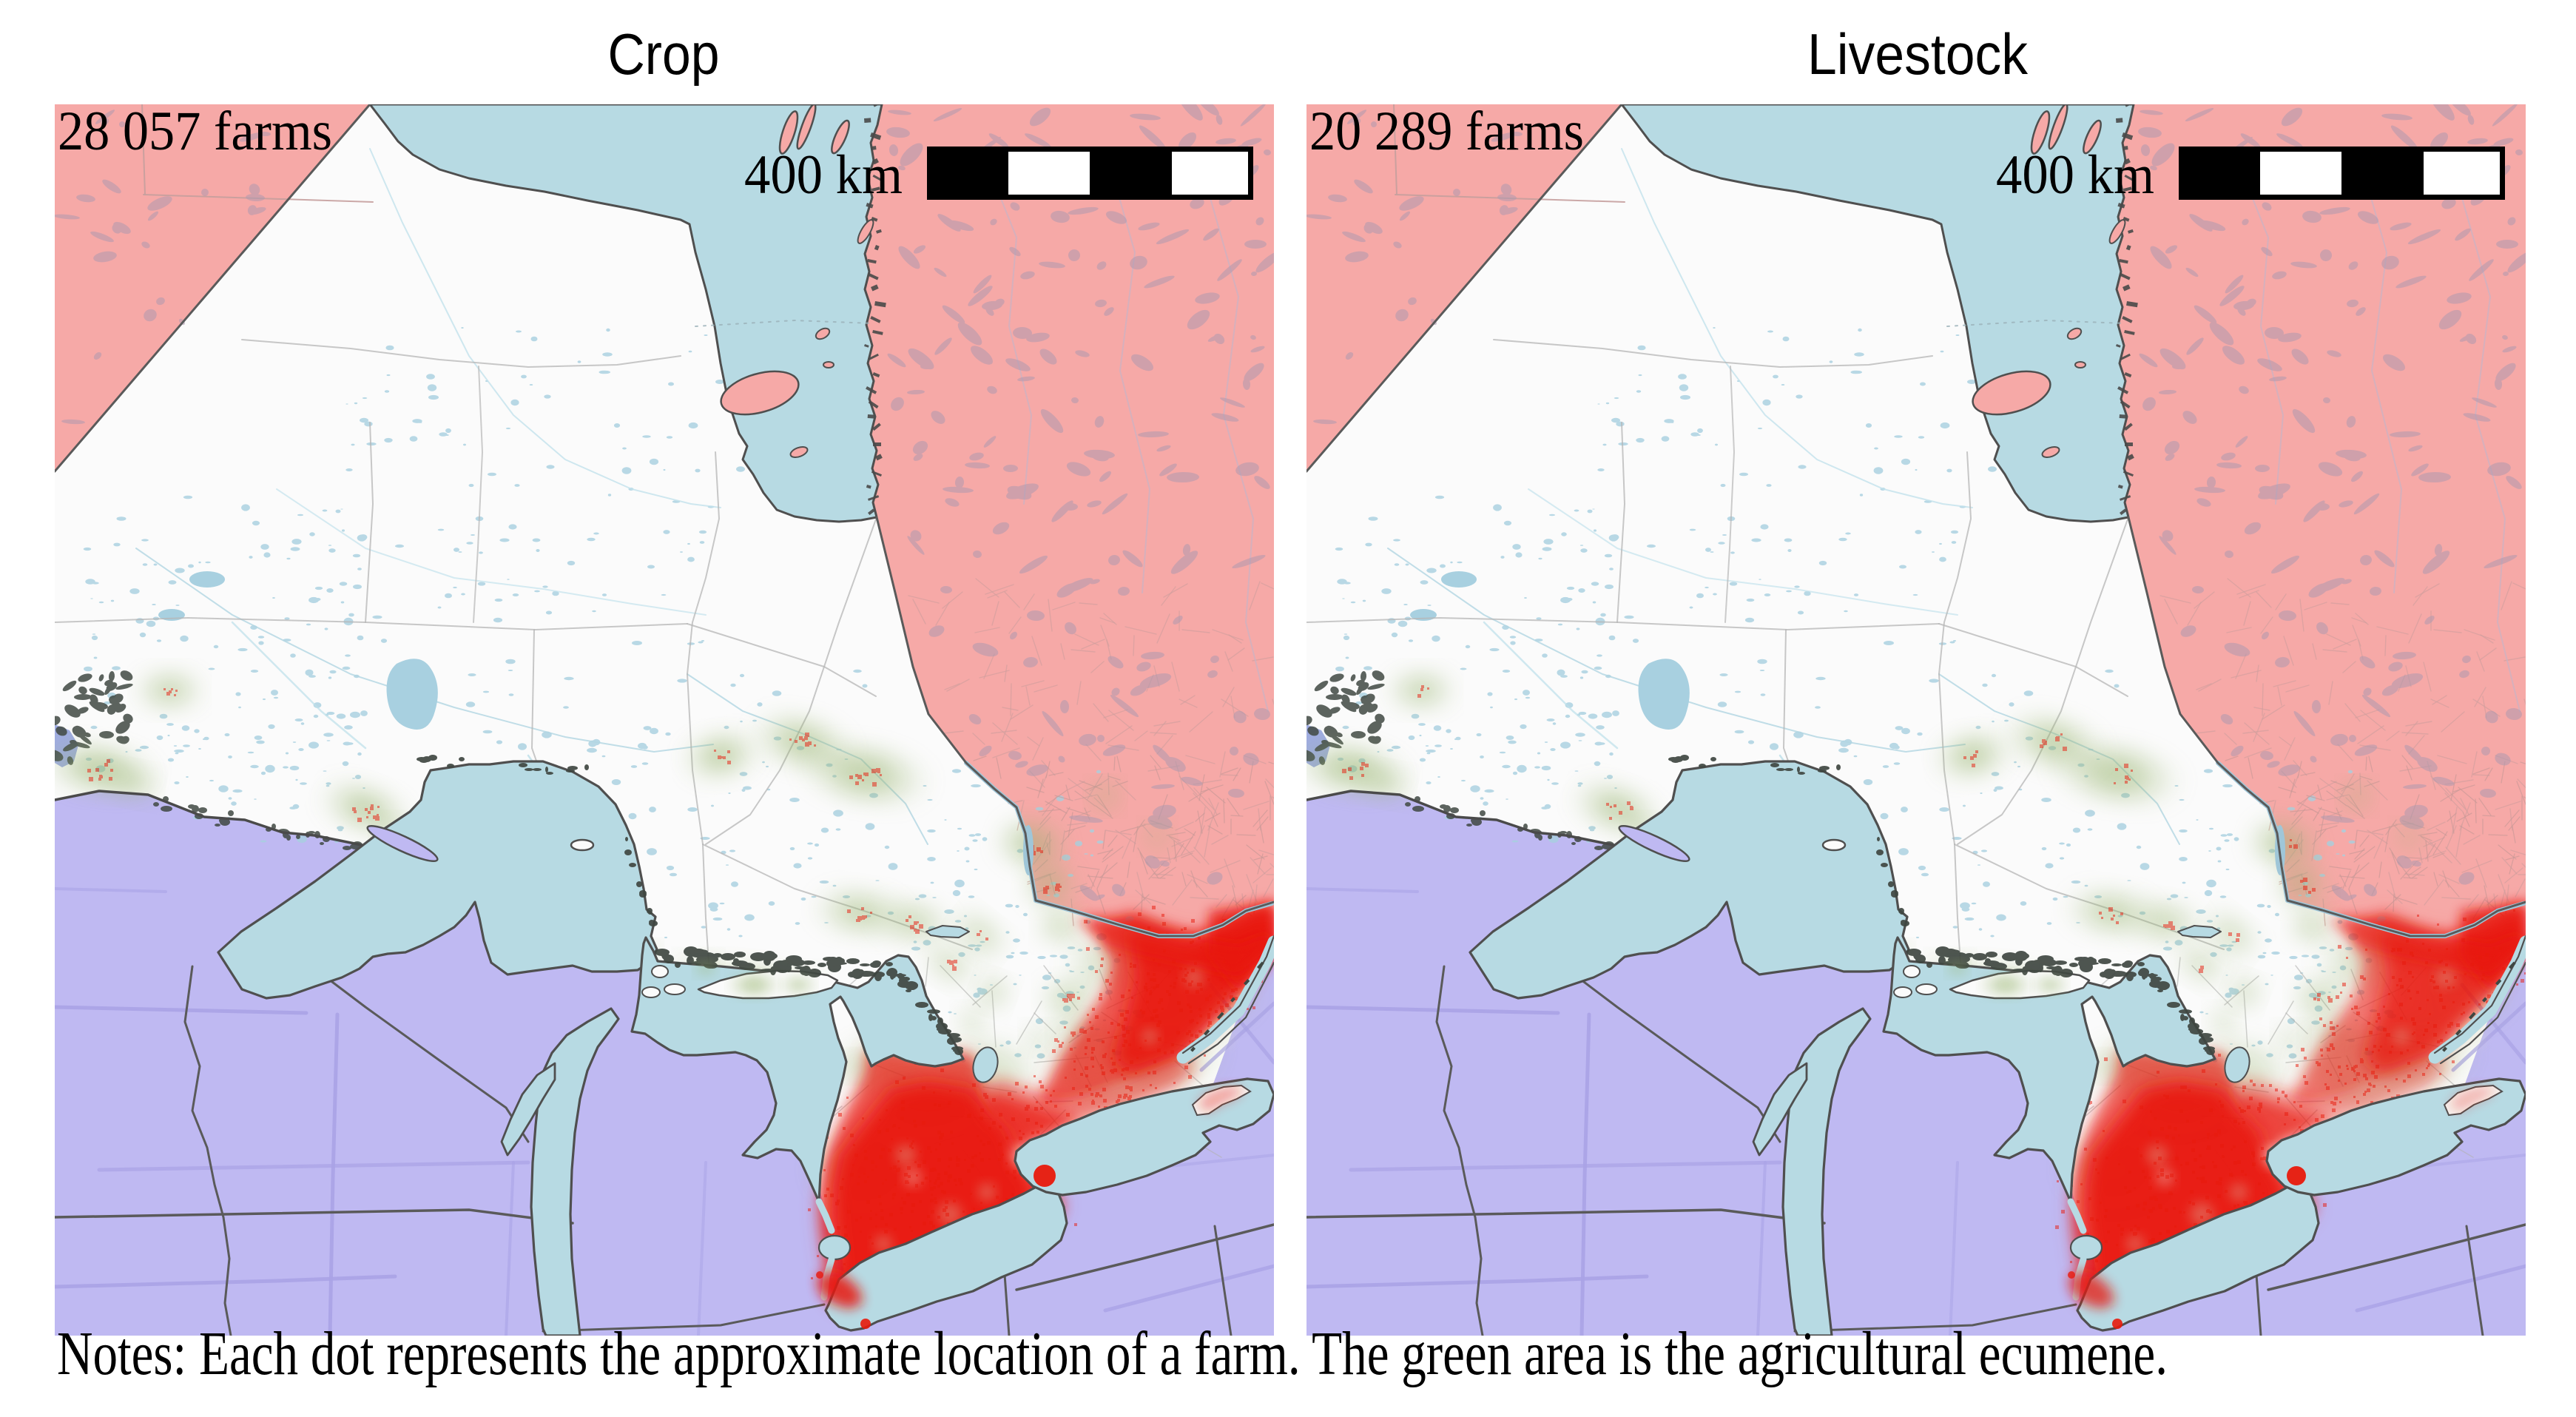 Image resolution: width=2576 pixels, height=1417 pixels. What do you see at coordinates (1446, 131) in the screenshot?
I see `svg-text: 20 289 farms` at bounding box center [1446, 131].